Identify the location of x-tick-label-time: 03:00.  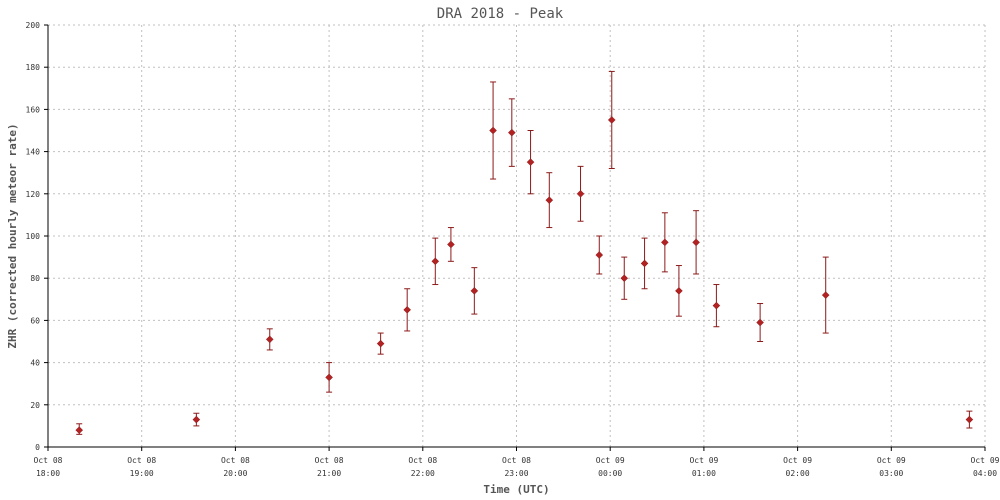
(891, 473).